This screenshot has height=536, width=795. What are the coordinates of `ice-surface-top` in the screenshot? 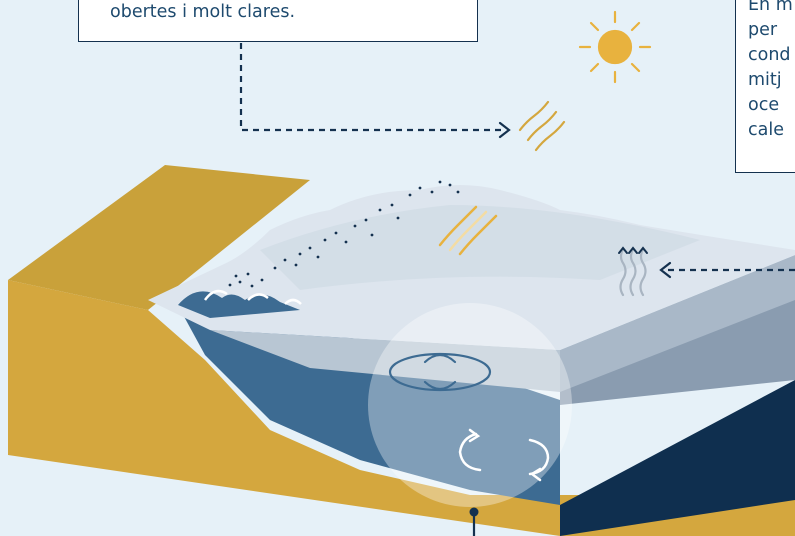 It's located at (480, 247).